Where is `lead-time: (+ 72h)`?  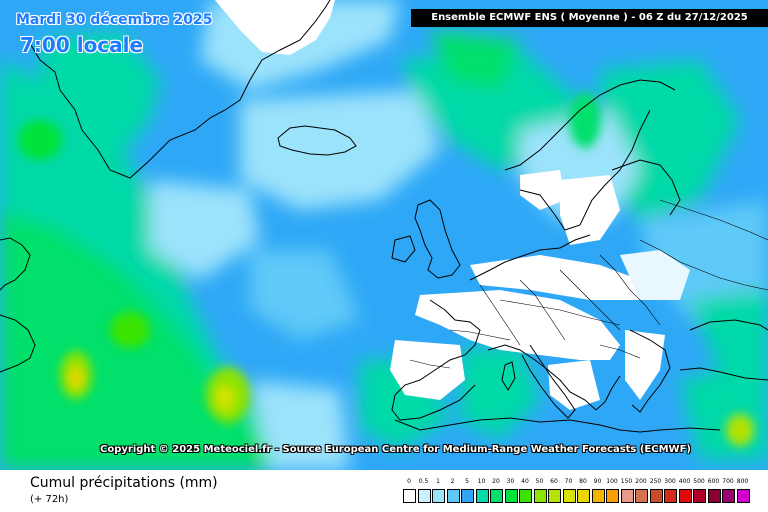 lead-time: (+ 72h) is located at coordinates (49, 499).